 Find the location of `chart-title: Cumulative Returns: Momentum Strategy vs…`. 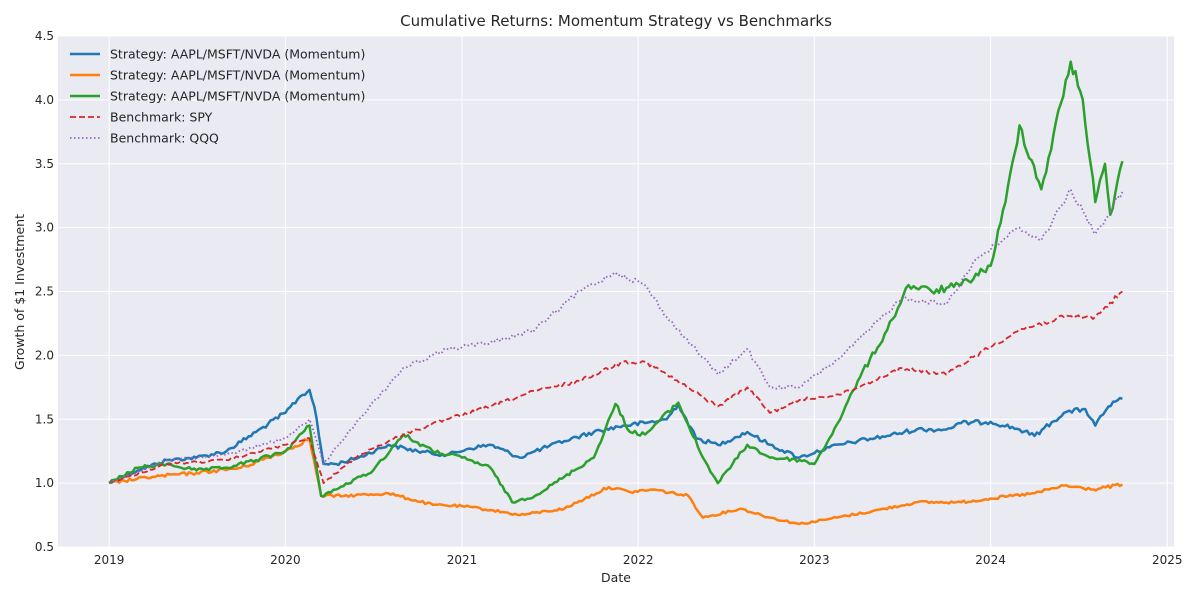

chart-title: Cumulative Returns: Momentum Strategy vs… is located at coordinates (616, 21).